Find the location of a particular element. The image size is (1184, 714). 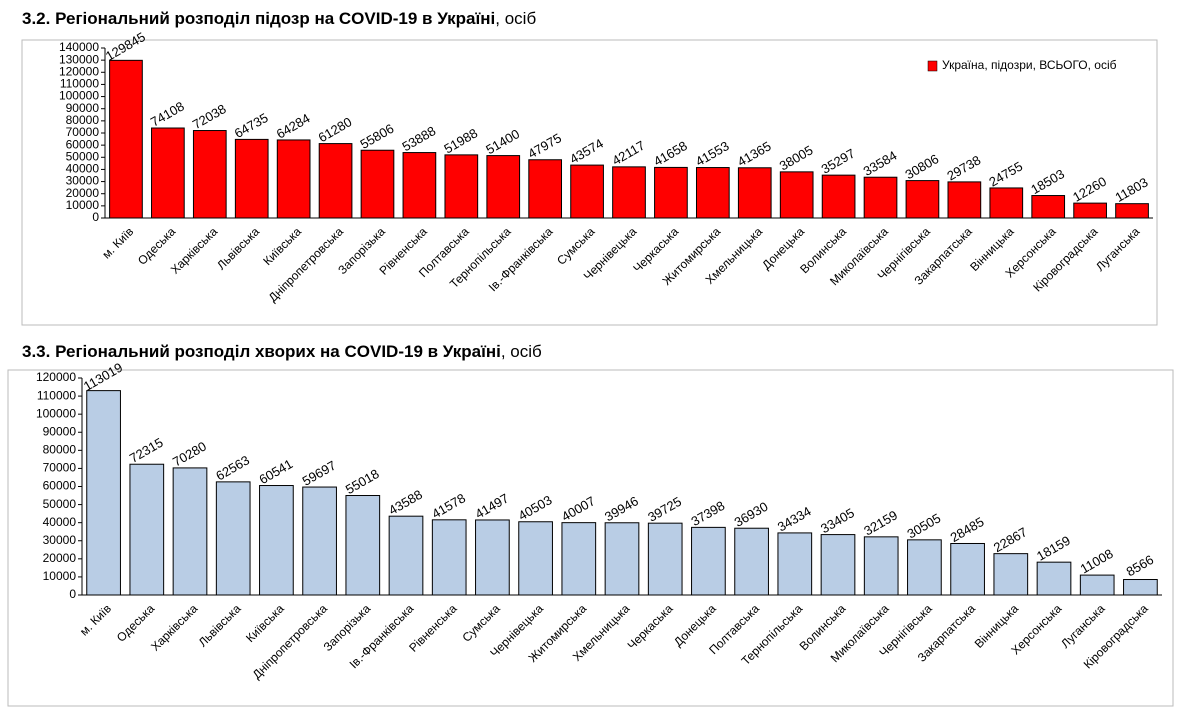

value-label: 28485 is located at coordinates (967, 529).